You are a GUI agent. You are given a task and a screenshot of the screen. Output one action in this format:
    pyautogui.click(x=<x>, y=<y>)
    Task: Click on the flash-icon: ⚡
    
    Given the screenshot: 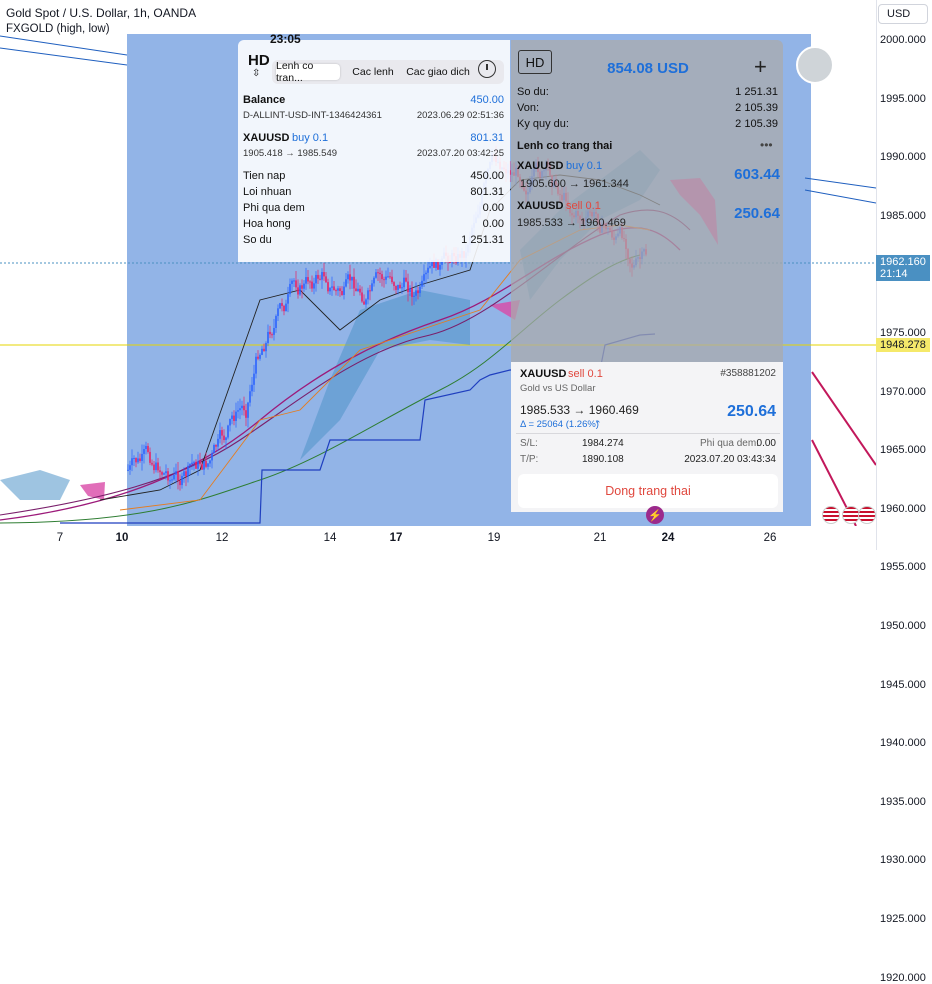 What is the action you would take?
    pyautogui.click(x=655, y=515)
    